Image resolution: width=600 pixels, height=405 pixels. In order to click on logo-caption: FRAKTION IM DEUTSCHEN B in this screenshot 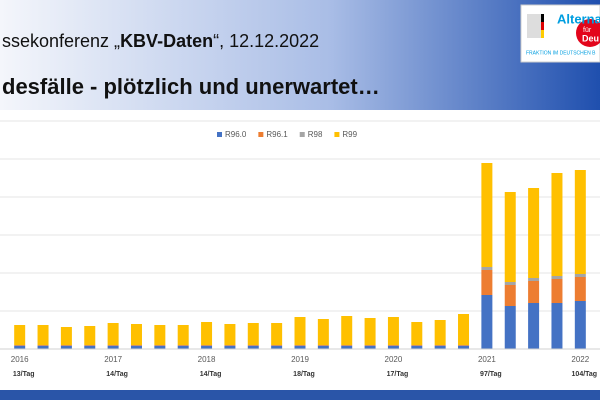, I will do `click(561, 53)`.